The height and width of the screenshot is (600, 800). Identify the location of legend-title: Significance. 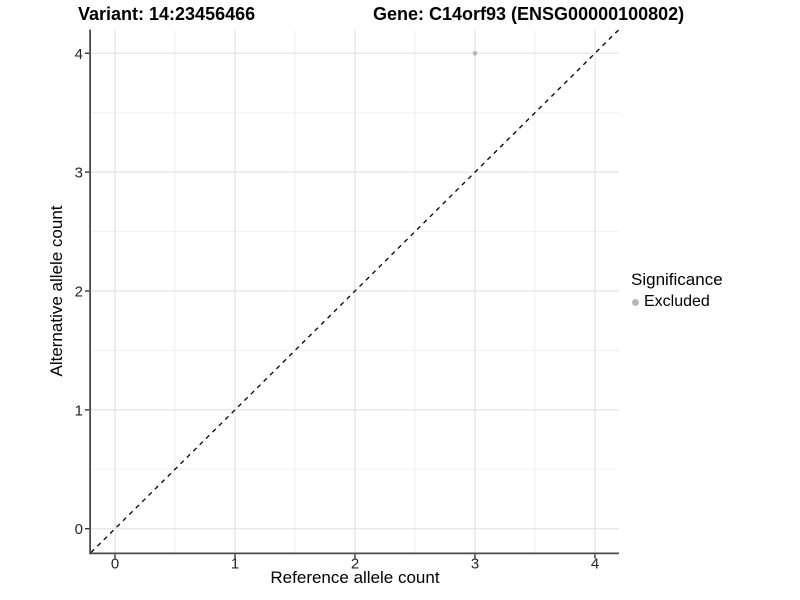
(677, 279).